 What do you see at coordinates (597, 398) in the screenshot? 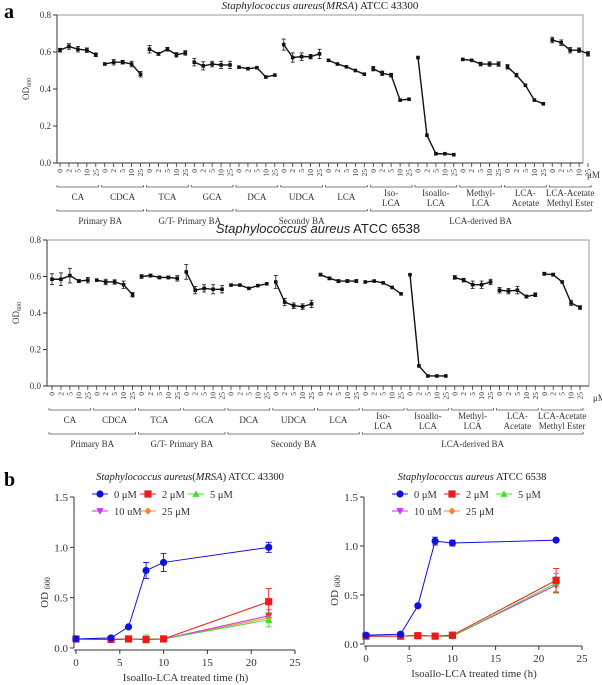
I see `unit-label: μM` at bounding box center [597, 398].